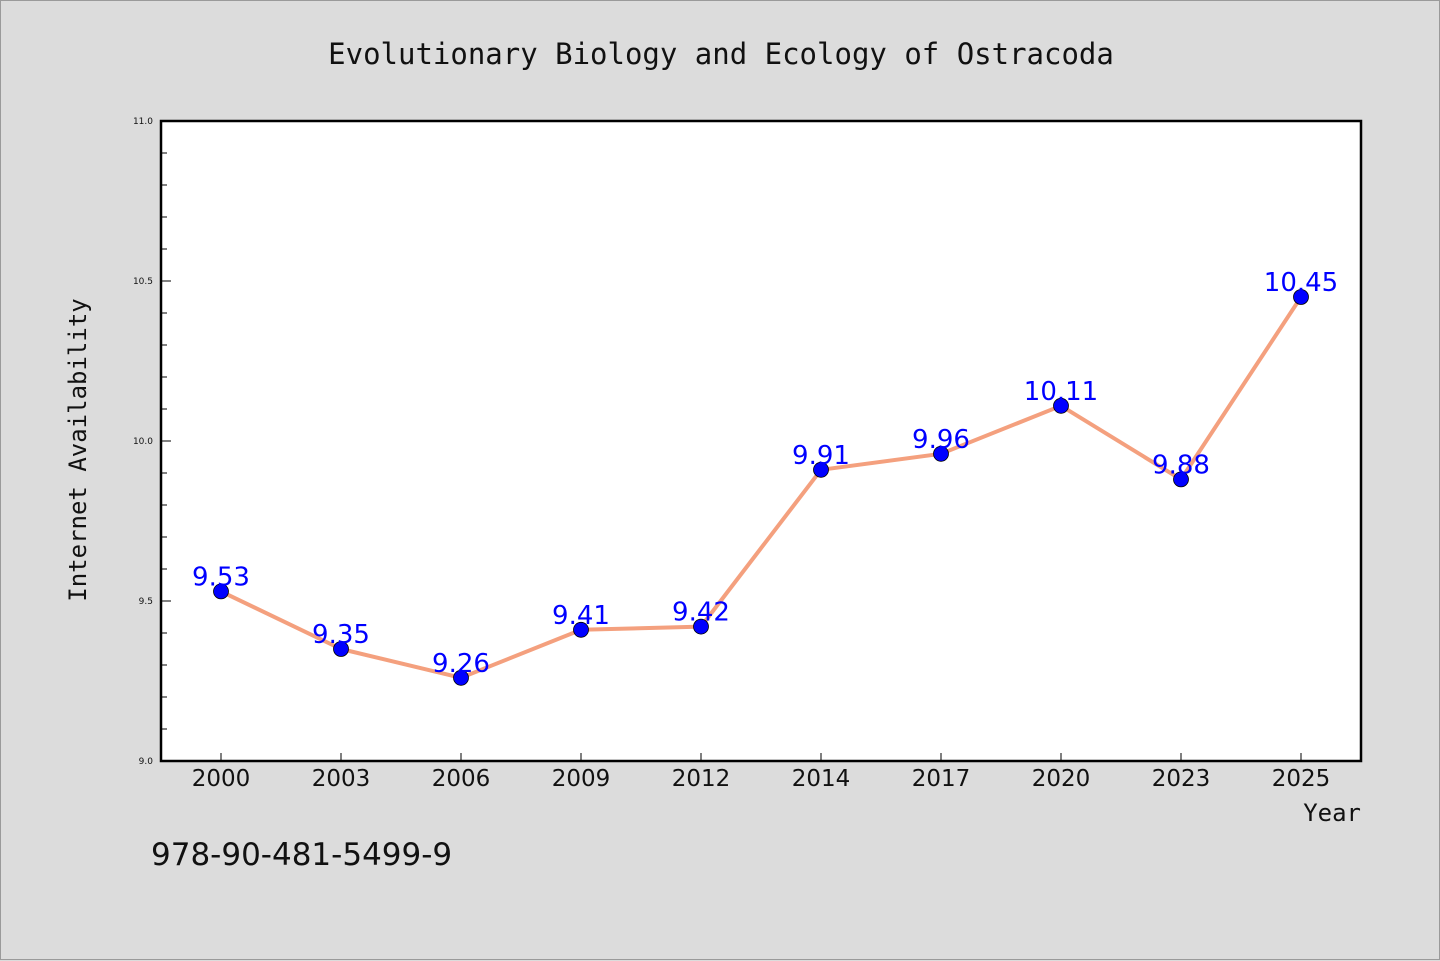 Image resolution: width=1440 pixels, height=961 pixels. Describe the element at coordinates (821, 456) in the screenshot. I see `data-label: 9.91` at that location.